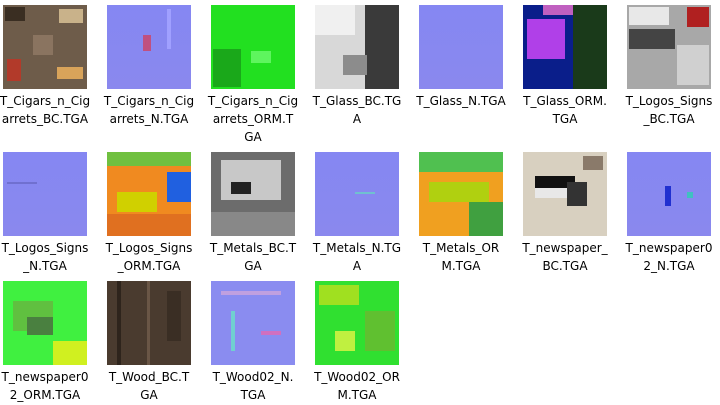  I want to click on file-item: T_Wood_BC.T GA, so click(149, 342).